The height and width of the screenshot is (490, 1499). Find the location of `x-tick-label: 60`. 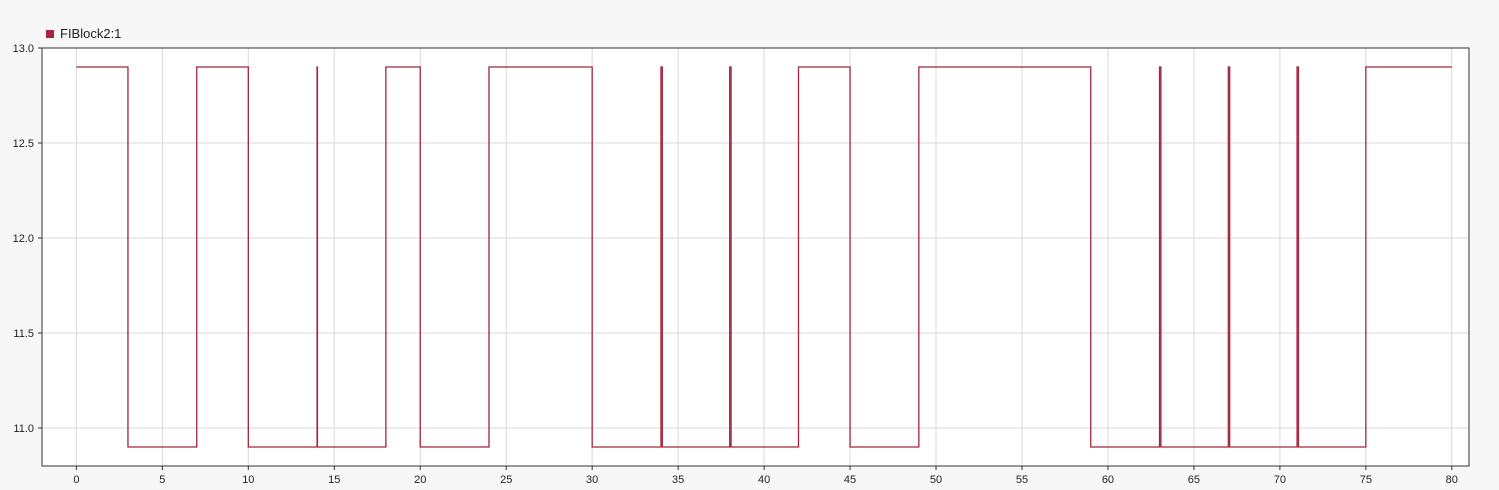

x-tick-label: 60 is located at coordinates (1108, 480).